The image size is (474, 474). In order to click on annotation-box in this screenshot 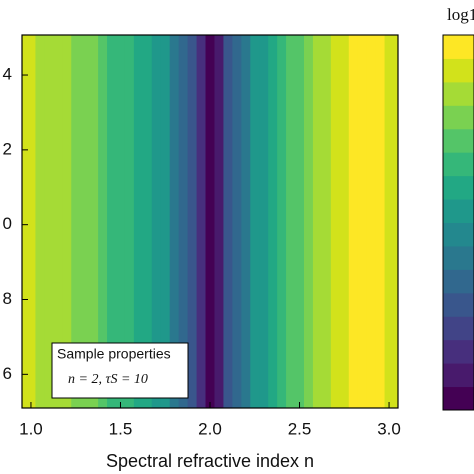, I will do `click(120, 370)`.